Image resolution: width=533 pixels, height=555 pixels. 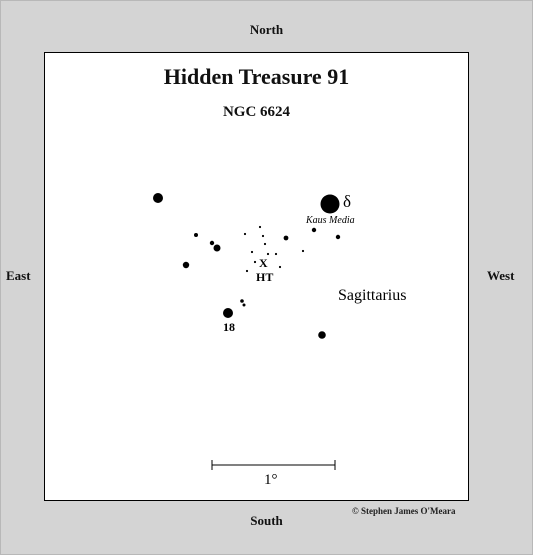 I want to click on constellation-label: Sagittarius, so click(x=372, y=295).